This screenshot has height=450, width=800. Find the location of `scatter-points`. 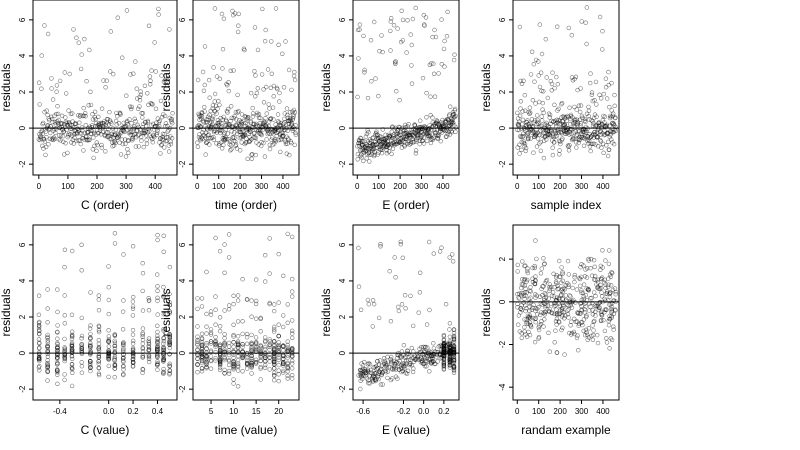

scatter-points is located at coordinates (246, 84).